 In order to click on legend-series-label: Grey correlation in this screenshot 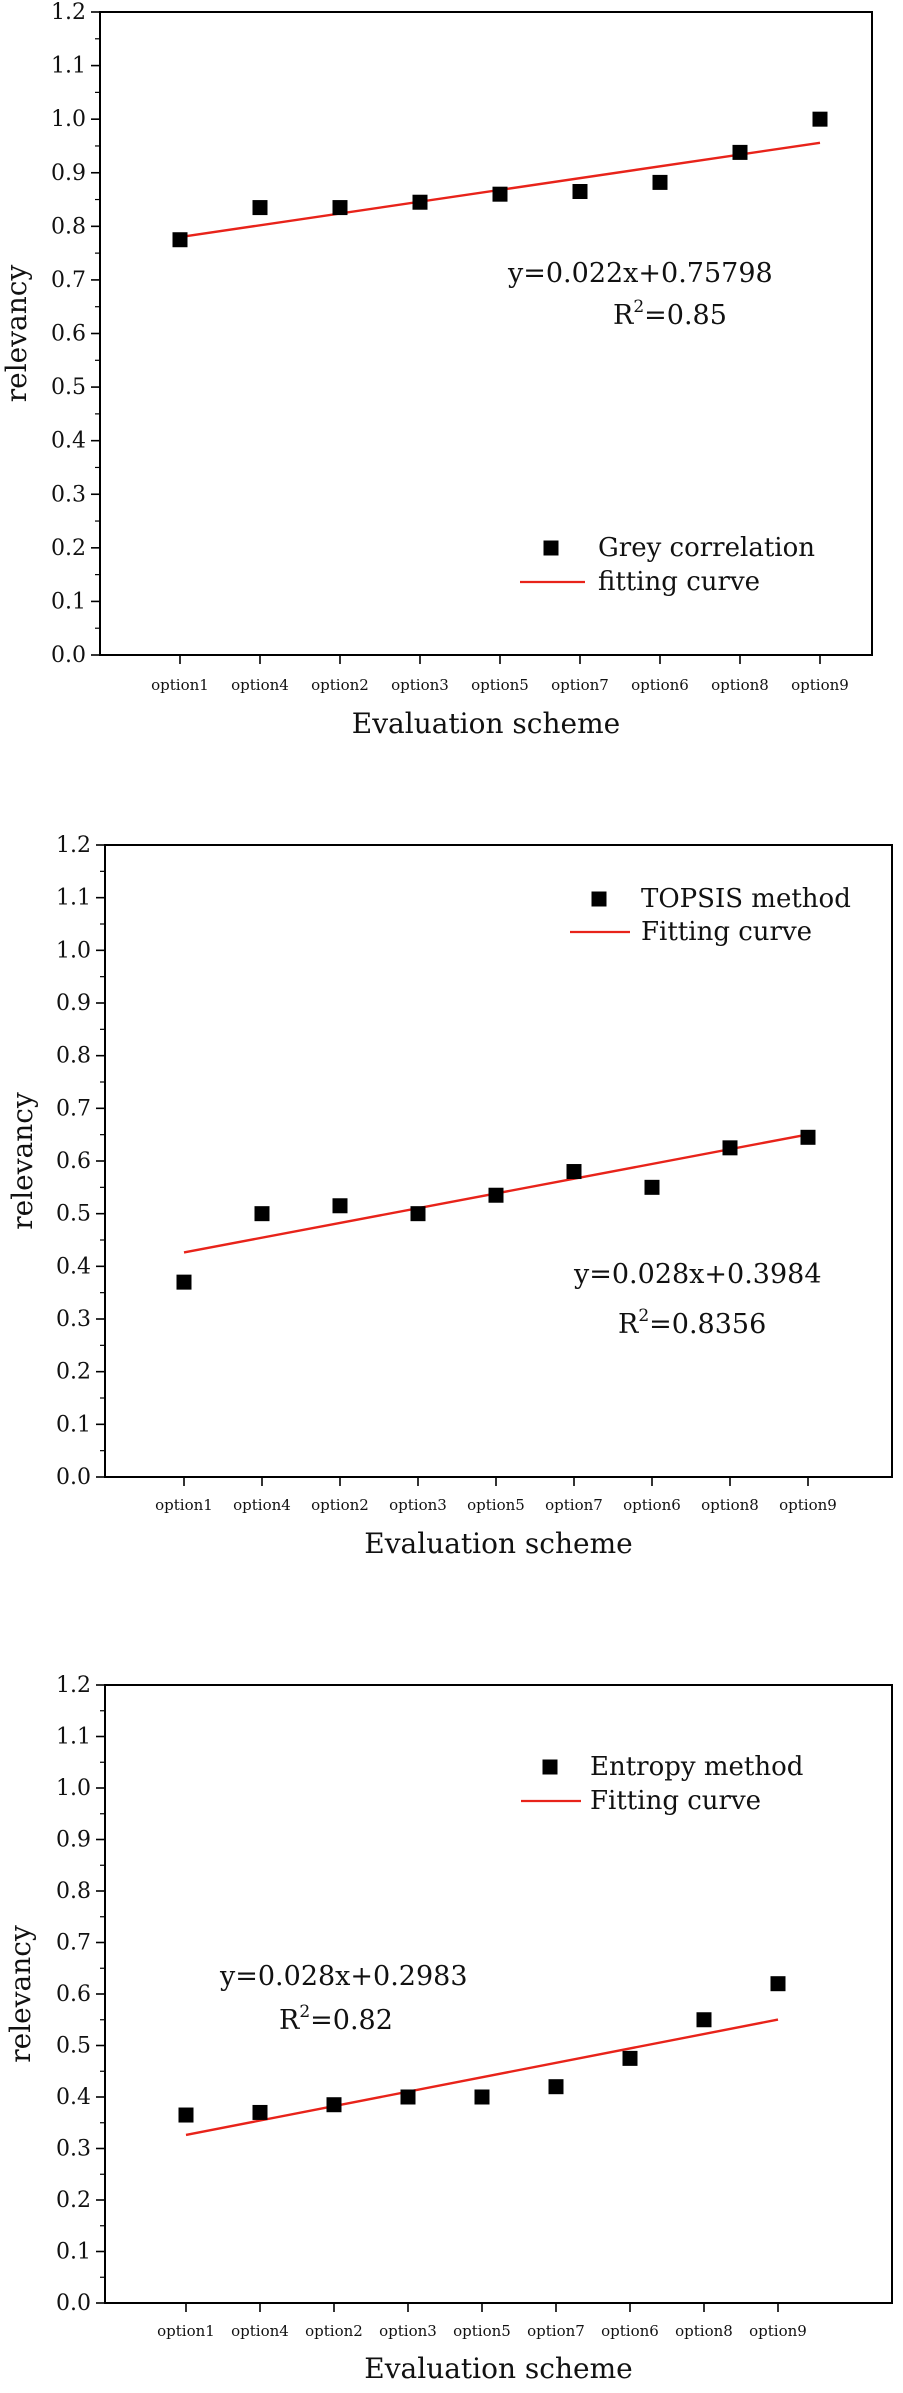, I will do `click(706, 548)`.